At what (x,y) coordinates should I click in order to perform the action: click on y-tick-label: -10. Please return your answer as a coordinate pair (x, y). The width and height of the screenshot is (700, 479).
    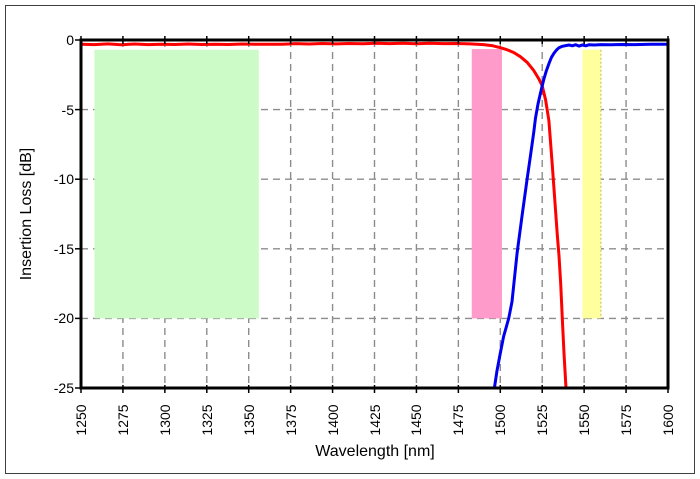
    Looking at the image, I should click on (63, 179).